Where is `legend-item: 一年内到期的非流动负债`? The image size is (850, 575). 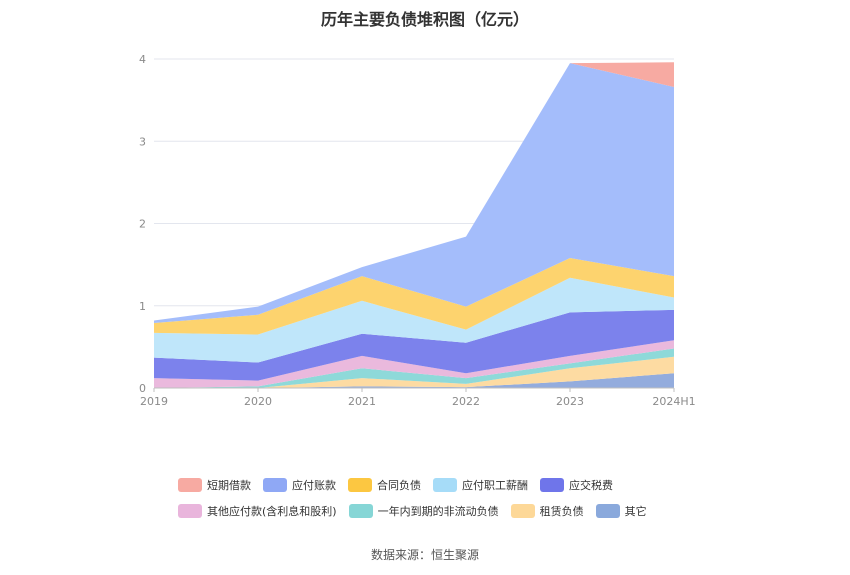 legend-item: 一年内到期的非流动负债 is located at coordinates (423, 511).